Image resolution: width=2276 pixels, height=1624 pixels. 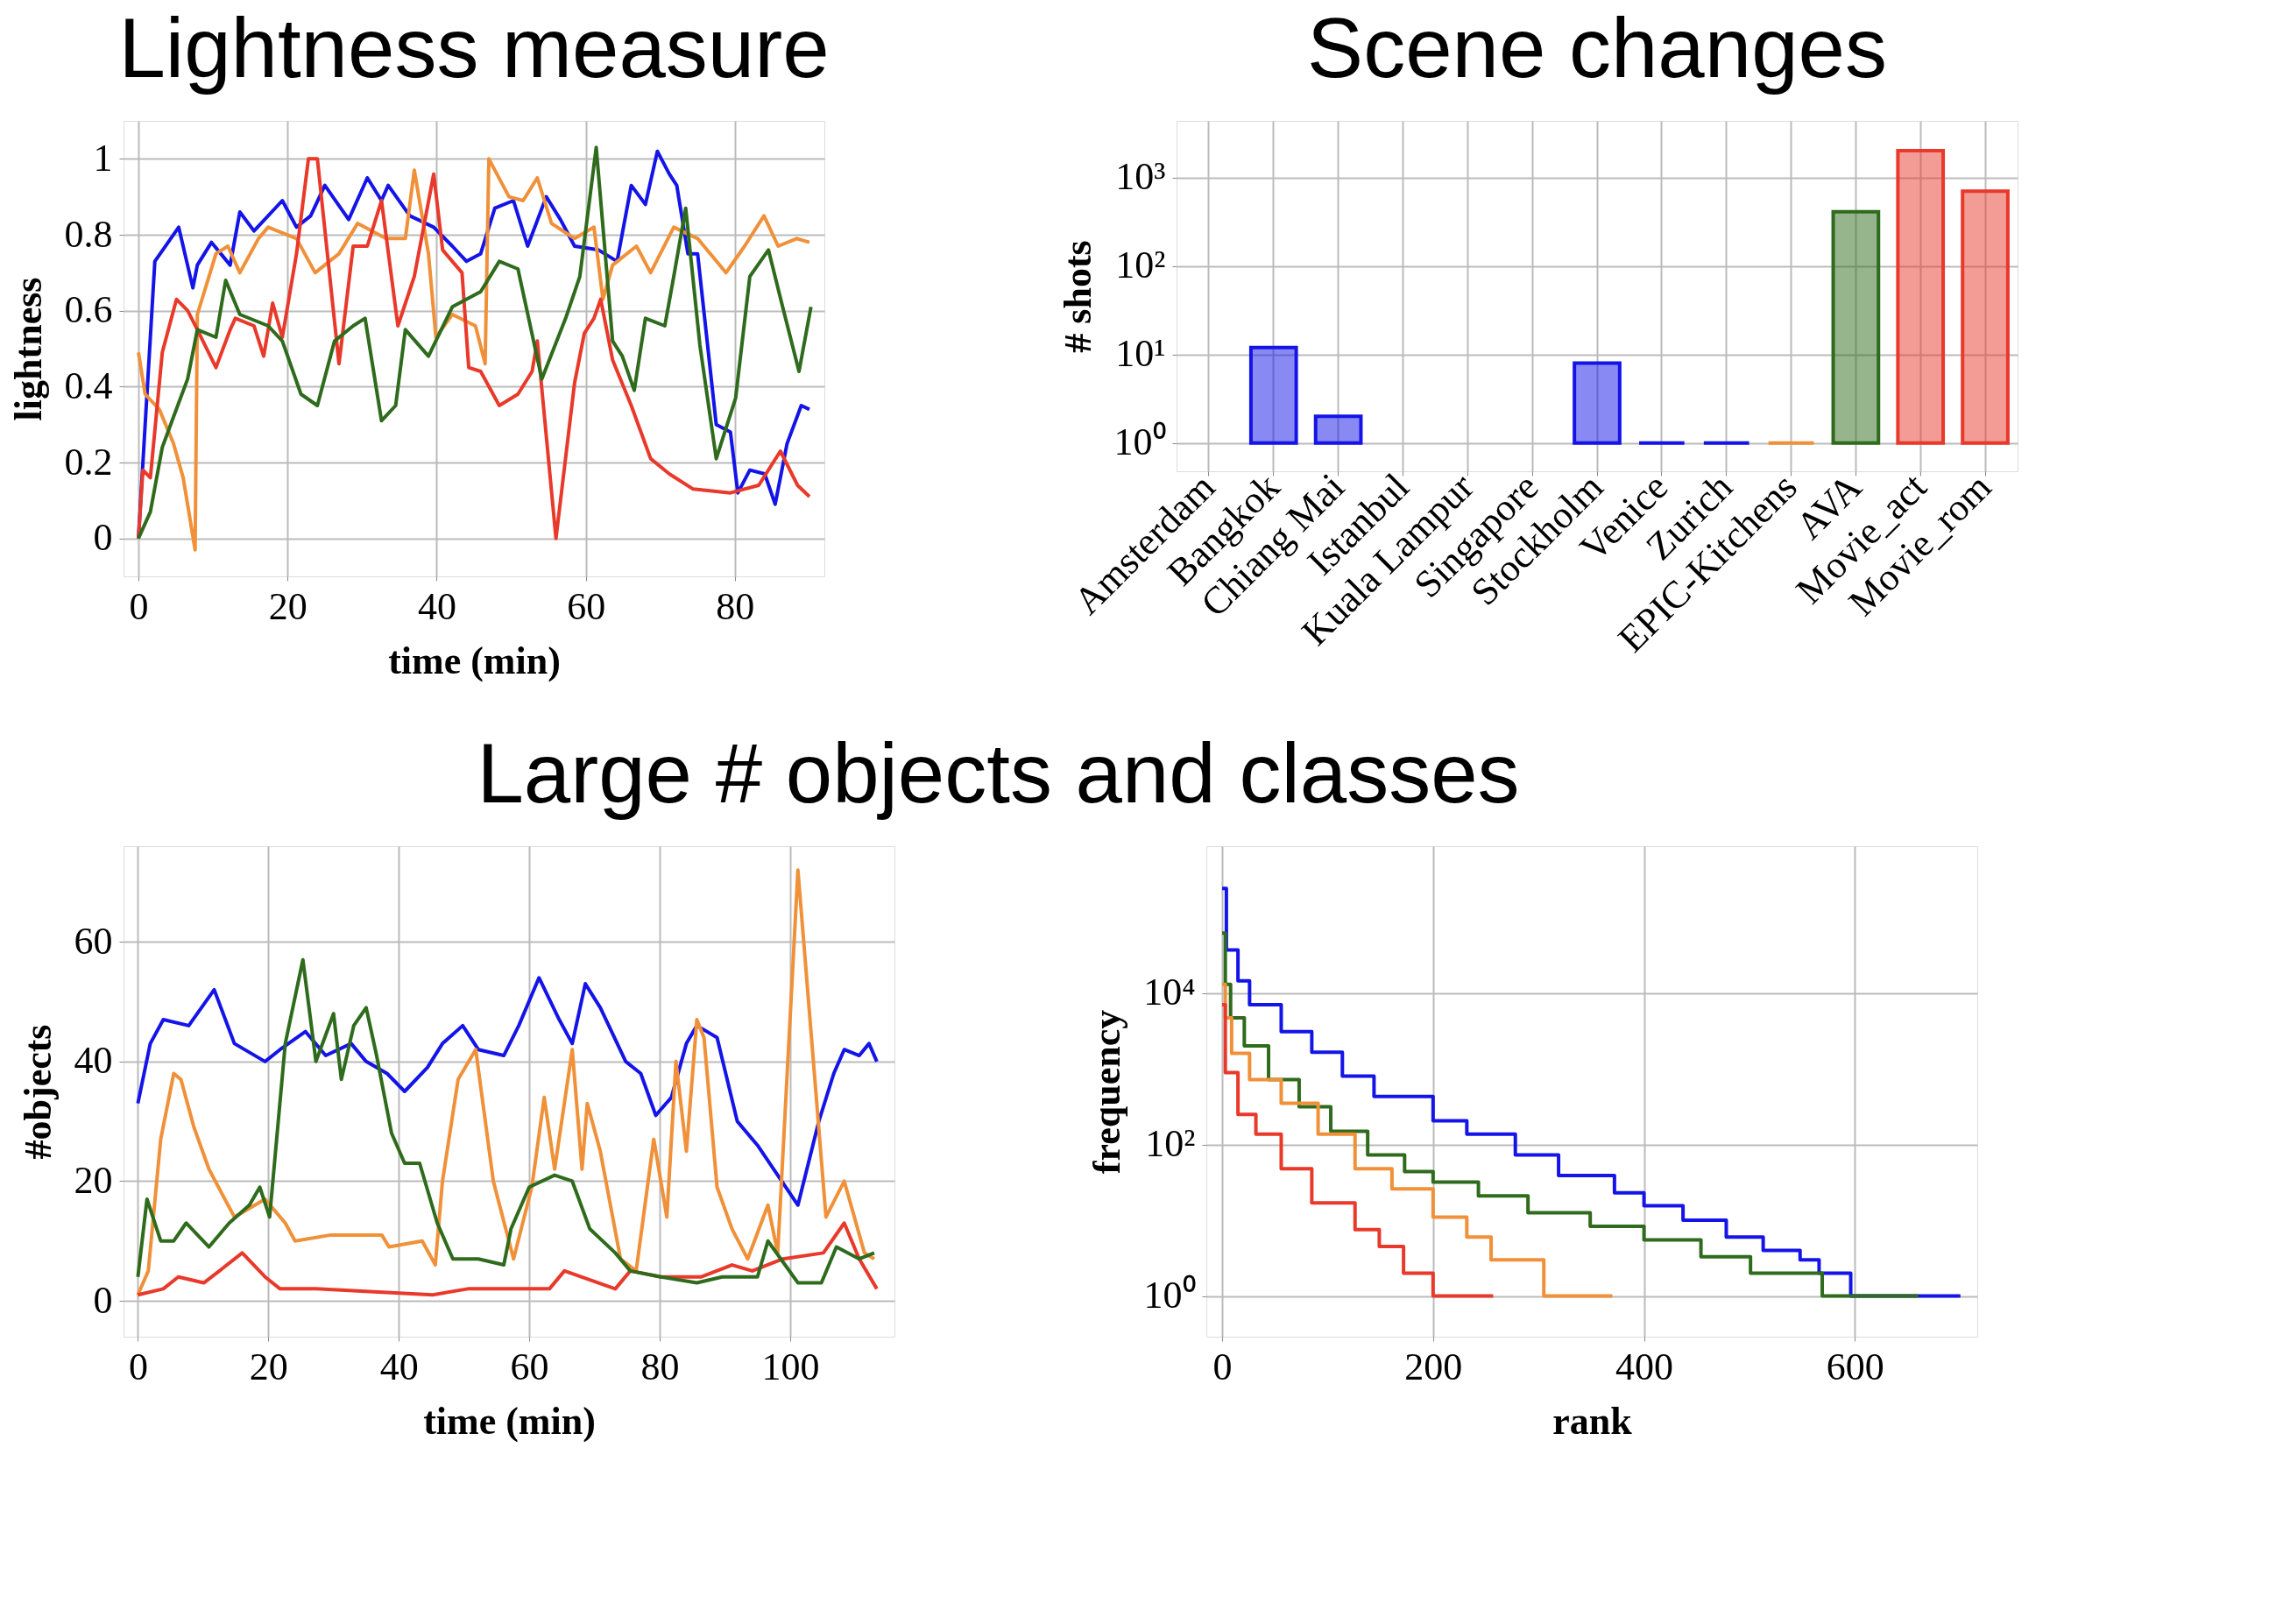 What do you see at coordinates (88, 310) in the screenshot?
I see `y-tick-label: 0.6` at bounding box center [88, 310].